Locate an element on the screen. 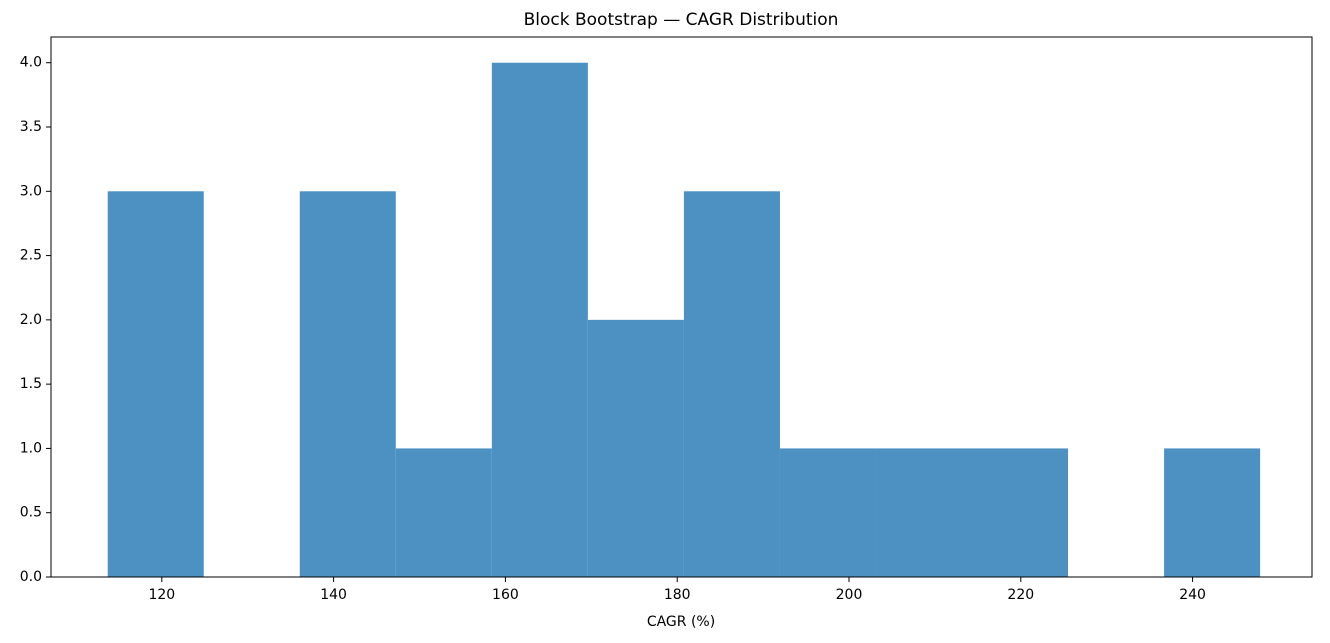 The height and width of the screenshot is (643, 1330). x-axis-label: CAGR (%) is located at coordinates (681, 622).